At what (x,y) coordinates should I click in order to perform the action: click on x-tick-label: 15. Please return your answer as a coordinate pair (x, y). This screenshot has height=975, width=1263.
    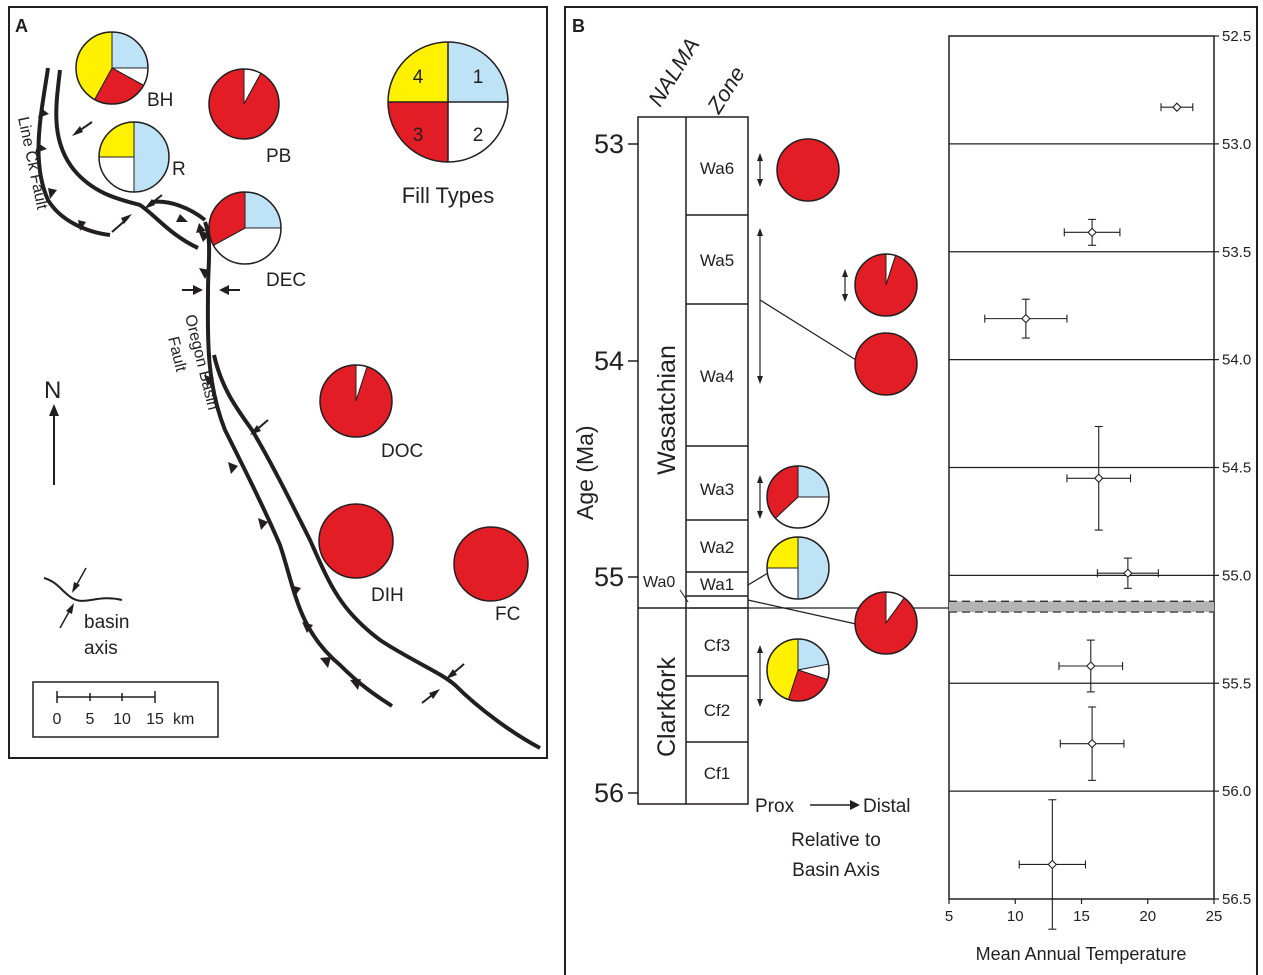
    Looking at the image, I should click on (1081, 916).